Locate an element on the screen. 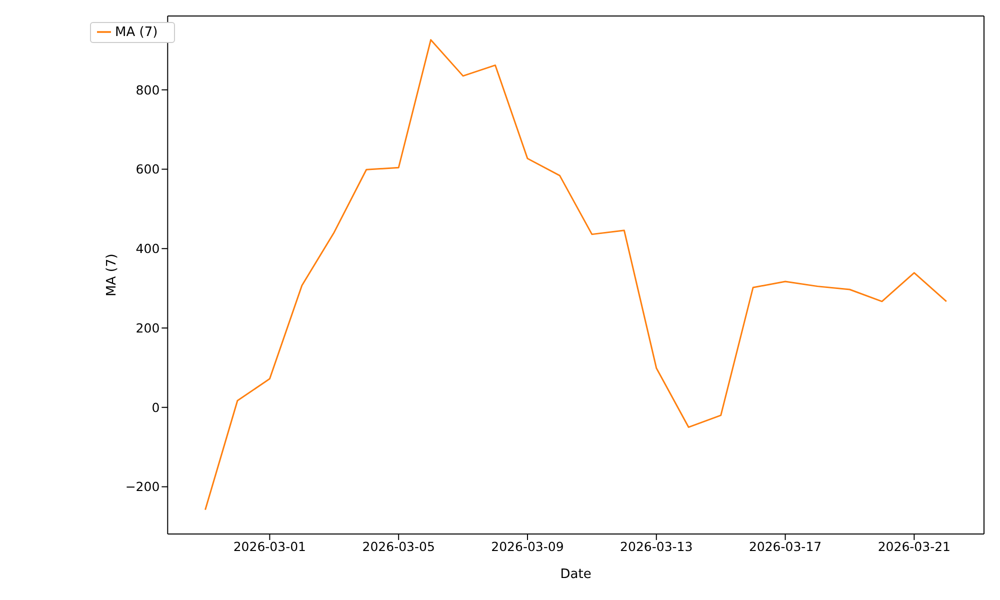 Image resolution: width=1000 pixels, height=600 pixels. y-tick-label: 400 is located at coordinates (148, 248).